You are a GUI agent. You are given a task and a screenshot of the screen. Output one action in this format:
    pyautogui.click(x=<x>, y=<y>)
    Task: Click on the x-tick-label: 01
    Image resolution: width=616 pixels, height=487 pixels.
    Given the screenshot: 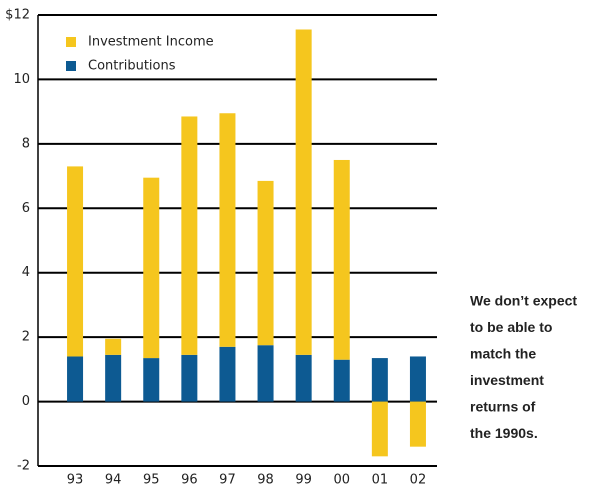 What is the action you would take?
    pyautogui.click(x=380, y=480)
    